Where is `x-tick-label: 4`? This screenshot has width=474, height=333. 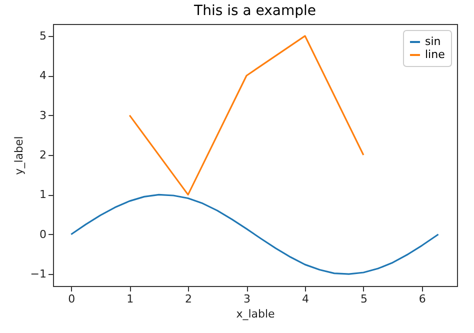 x-tick-label: 4 is located at coordinates (305, 299).